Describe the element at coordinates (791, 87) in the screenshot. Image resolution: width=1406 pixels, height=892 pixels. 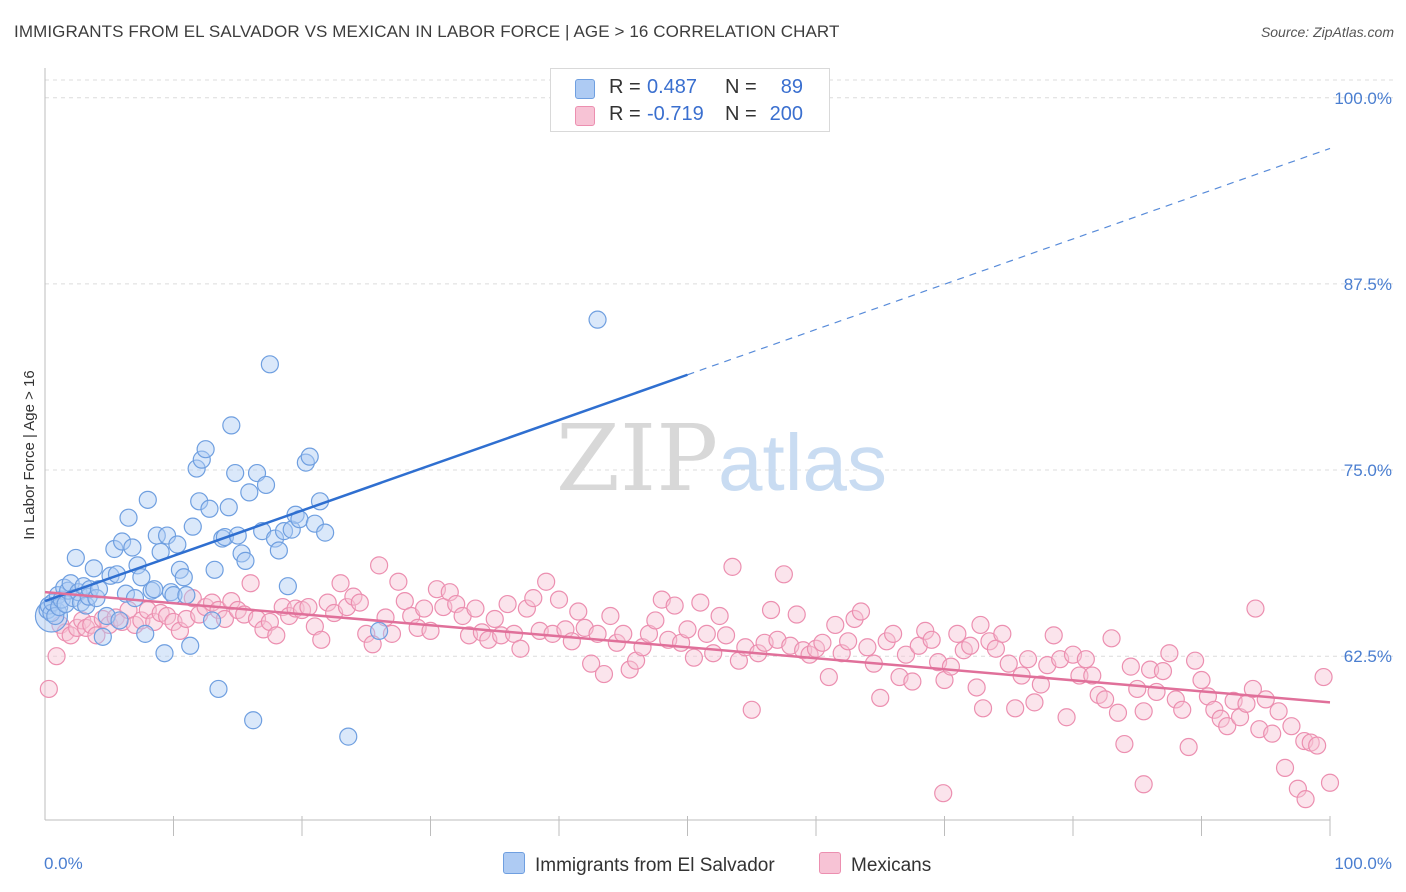
I see `legend-n-value: 89` at that location.